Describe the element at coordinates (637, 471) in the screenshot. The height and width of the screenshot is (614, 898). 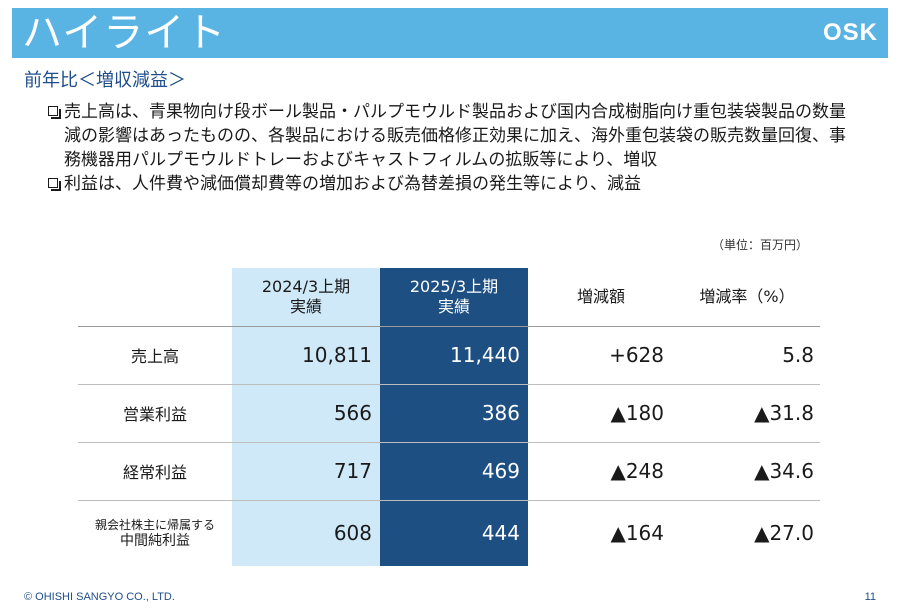
I see `cell-change-ordinary-profit: ▲248` at that location.